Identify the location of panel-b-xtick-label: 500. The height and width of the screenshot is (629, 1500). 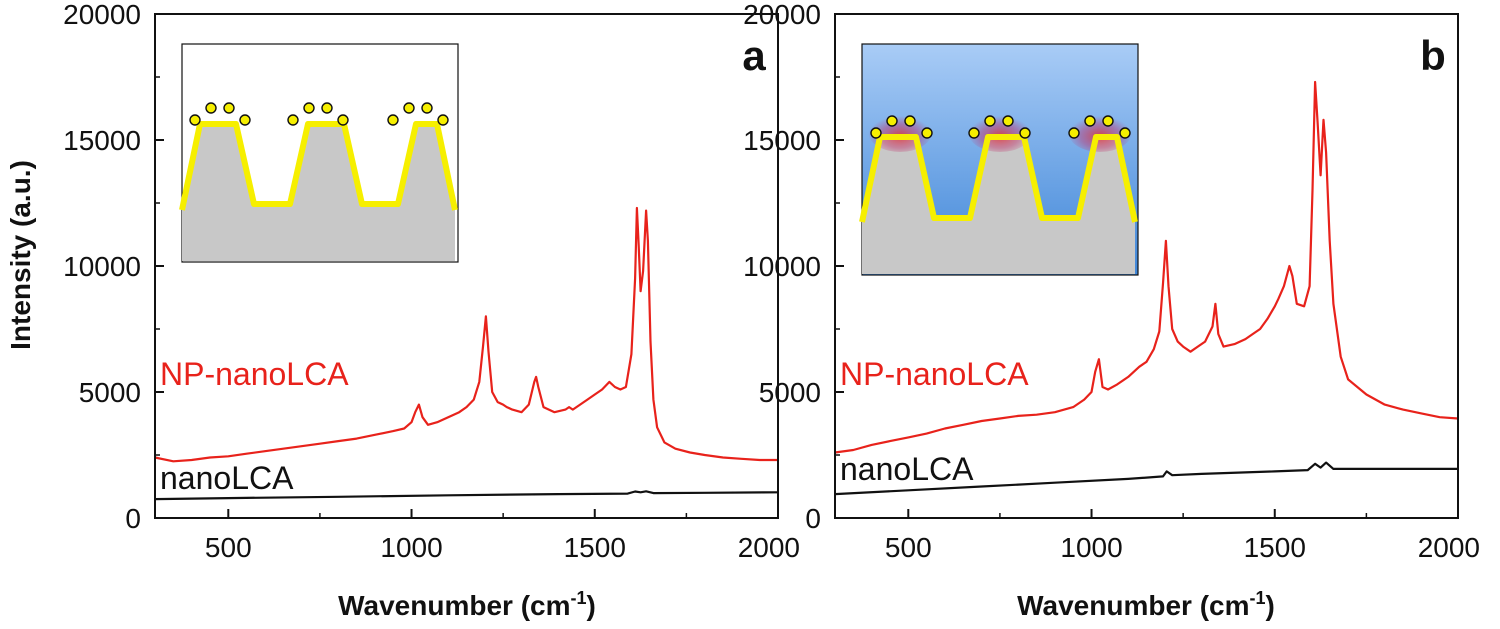
(908, 547).